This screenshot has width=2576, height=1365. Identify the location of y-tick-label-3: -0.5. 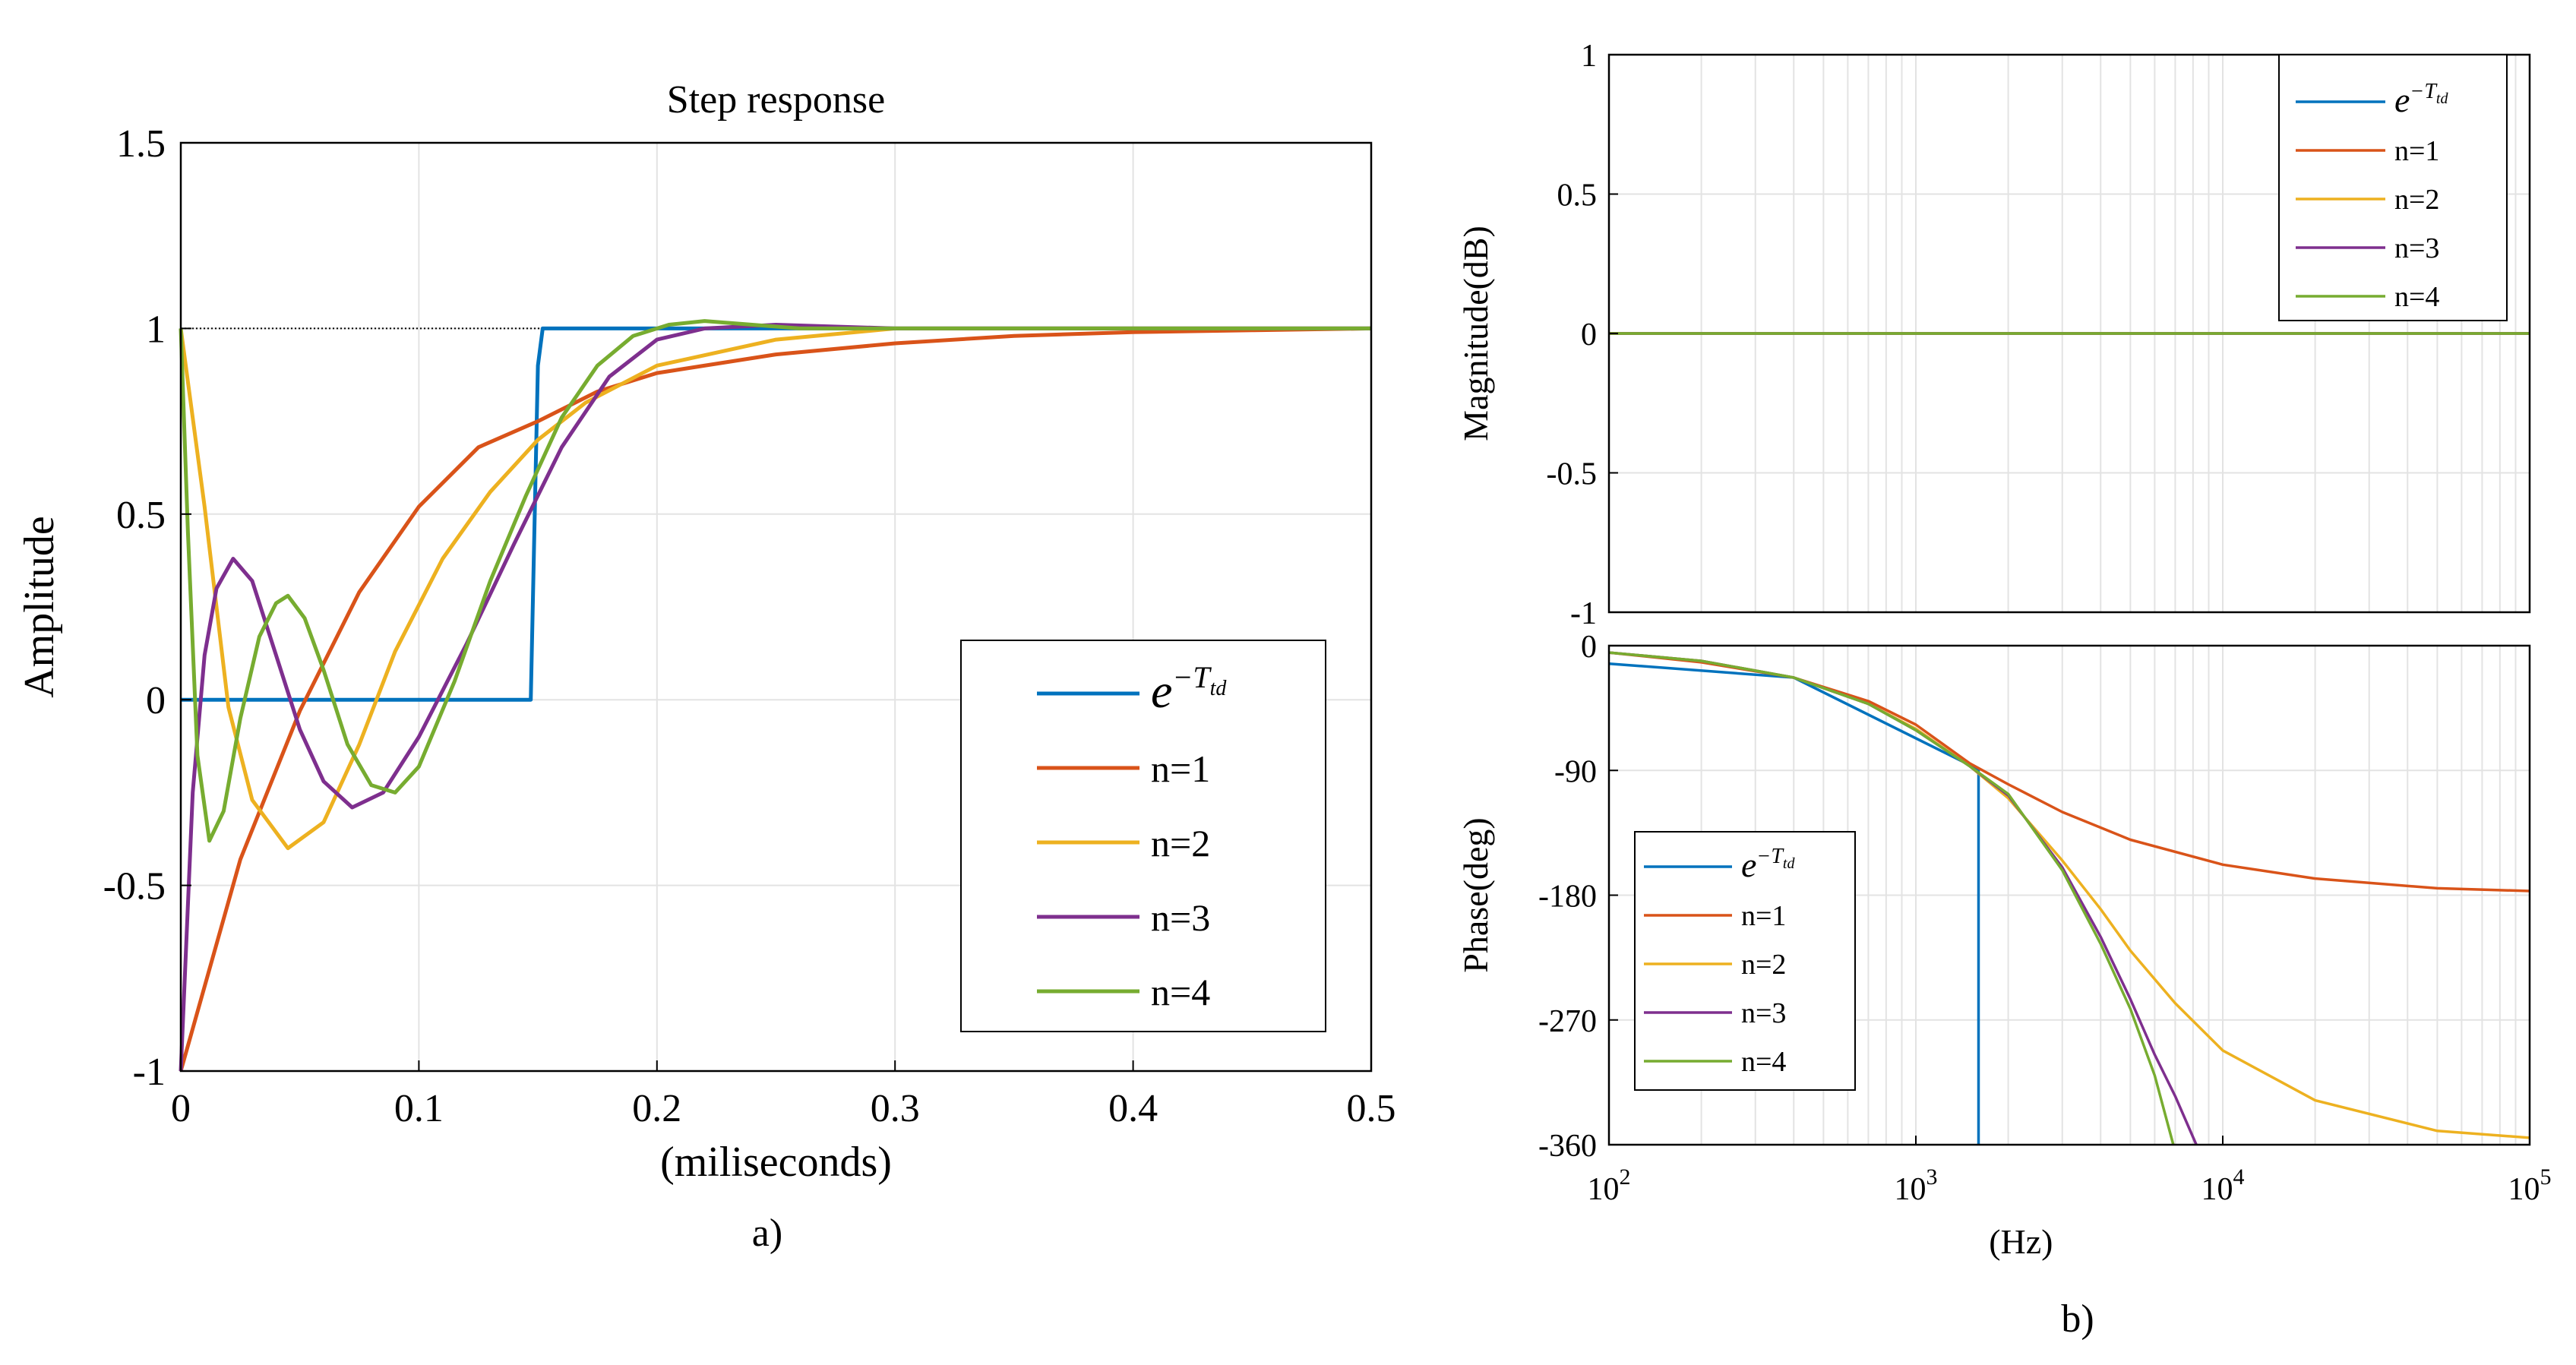
(1572, 474).